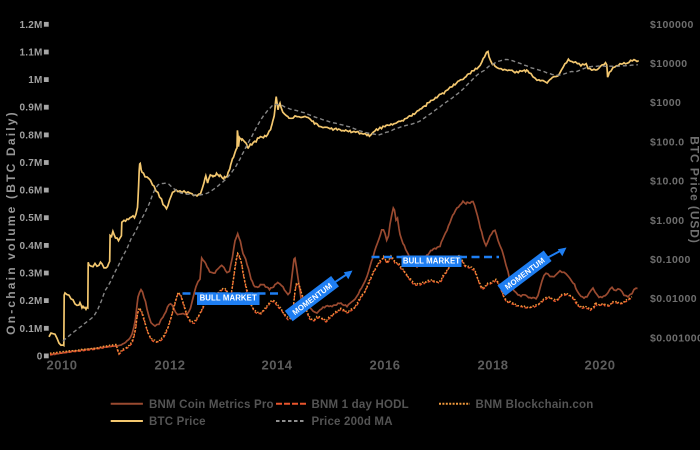 This screenshot has height=450, width=700. What do you see at coordinates (30, 191) in the screenshot?
I see `svg-text: 0.6M` at bounding box center [30, 191].